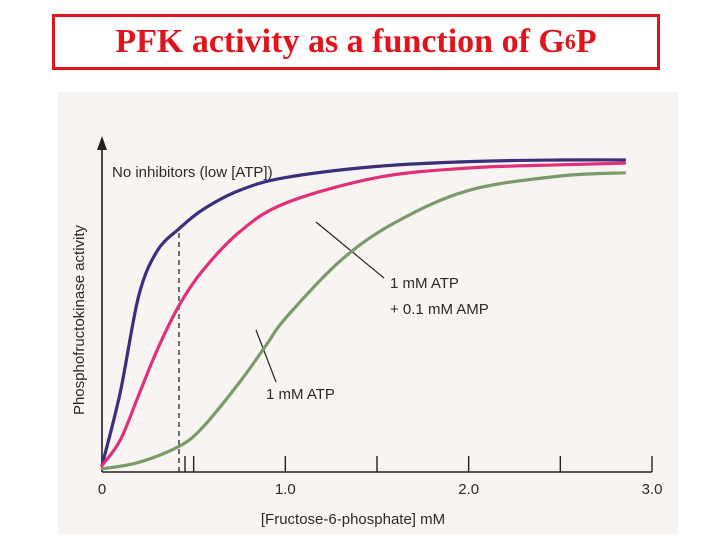 Image resolution: width=720 pixels, height=540 pixels. I want to click on annotation-atp-amp-line1: 1 mM ATP, so click(424, 283).